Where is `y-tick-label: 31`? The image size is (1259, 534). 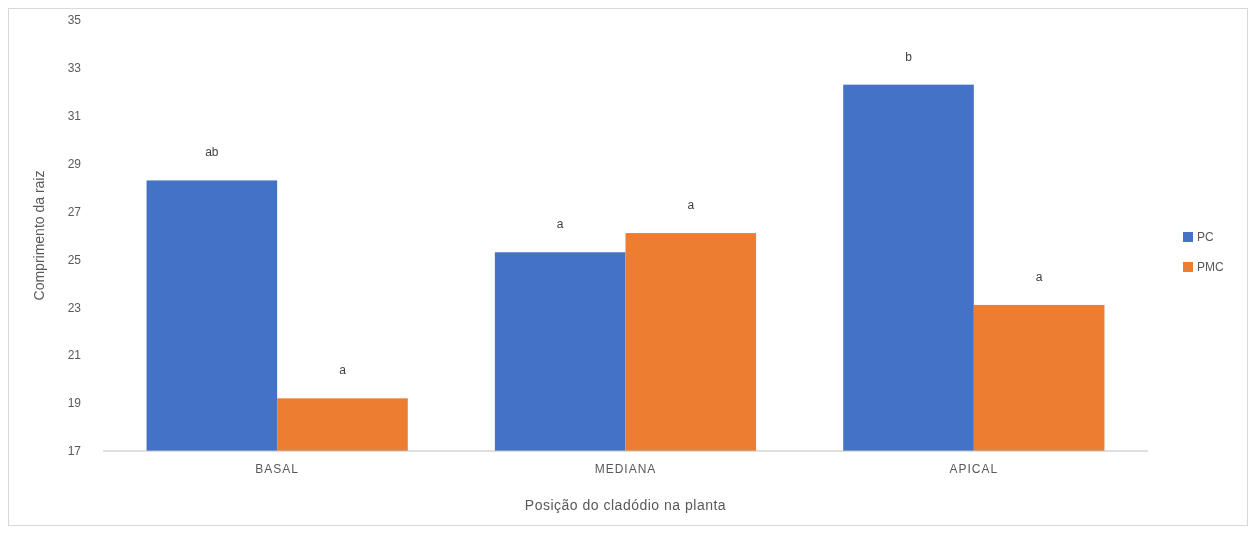
y-tick-label: 31 is located at coordinates (74, 115).